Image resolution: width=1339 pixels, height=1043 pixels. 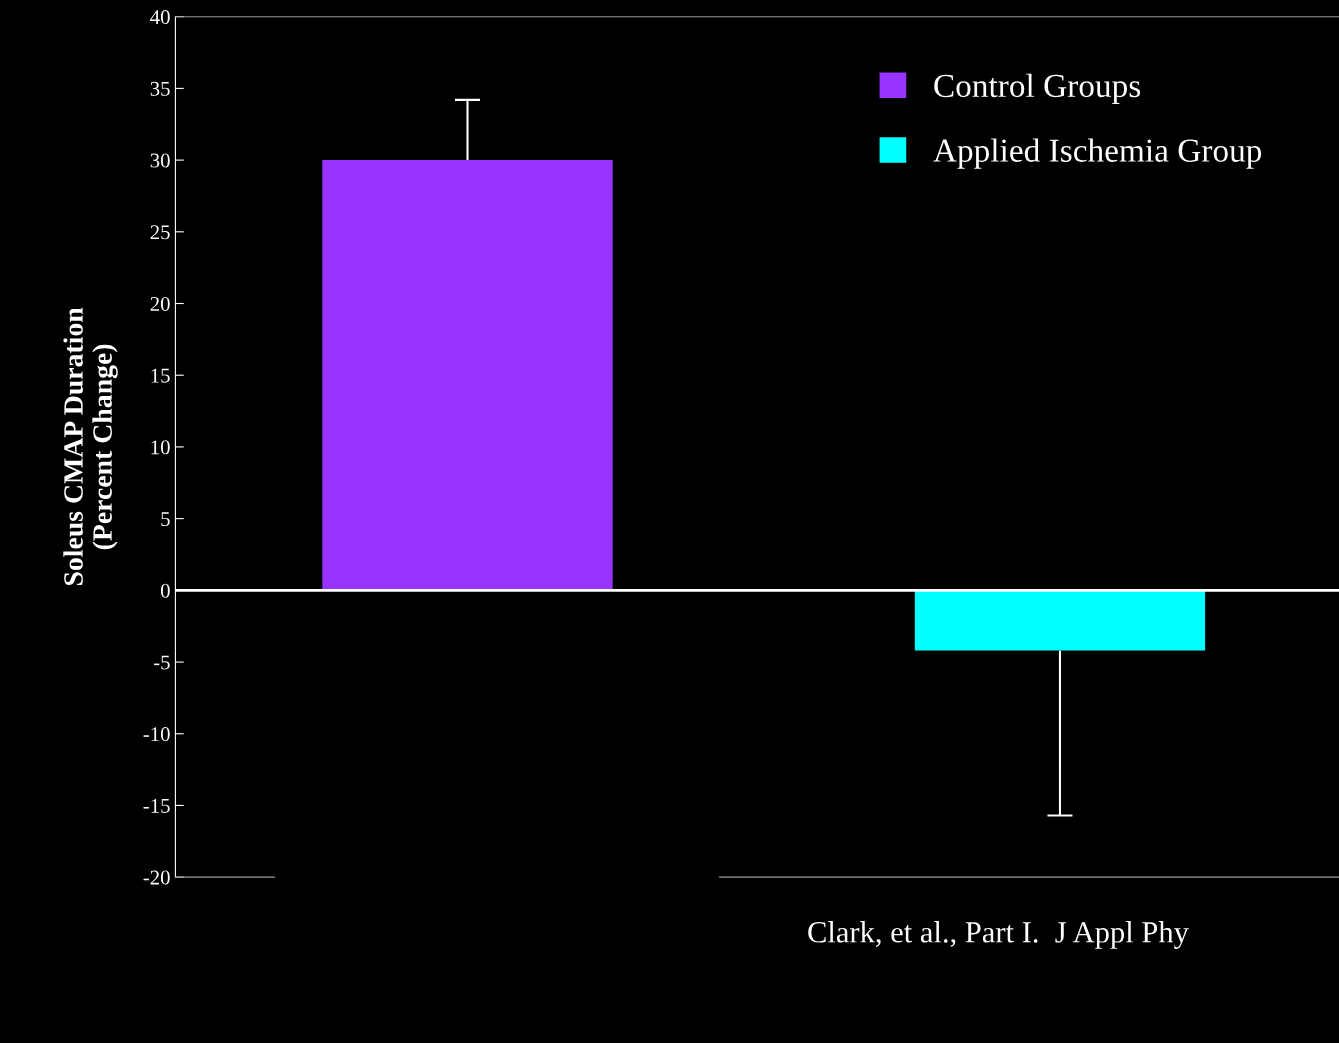 I want to click on y-tick-label: 35, so click(x=160, y=88).